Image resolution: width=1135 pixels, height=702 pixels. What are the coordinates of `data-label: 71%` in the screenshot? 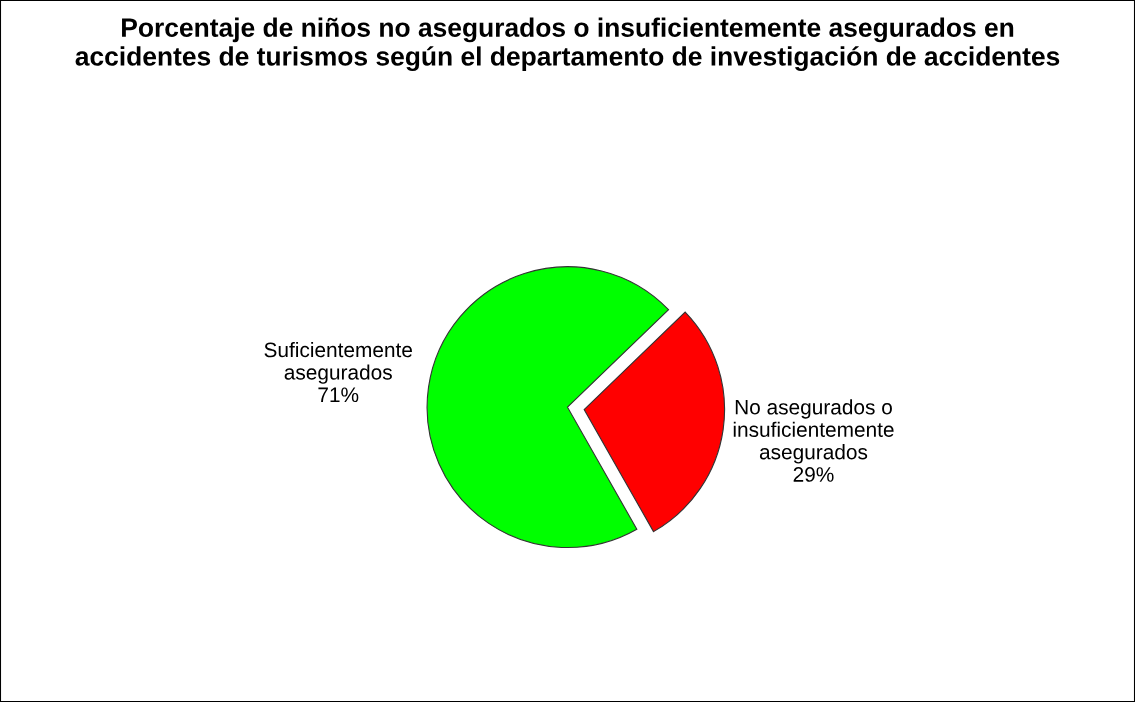 It's located at (338, 395).